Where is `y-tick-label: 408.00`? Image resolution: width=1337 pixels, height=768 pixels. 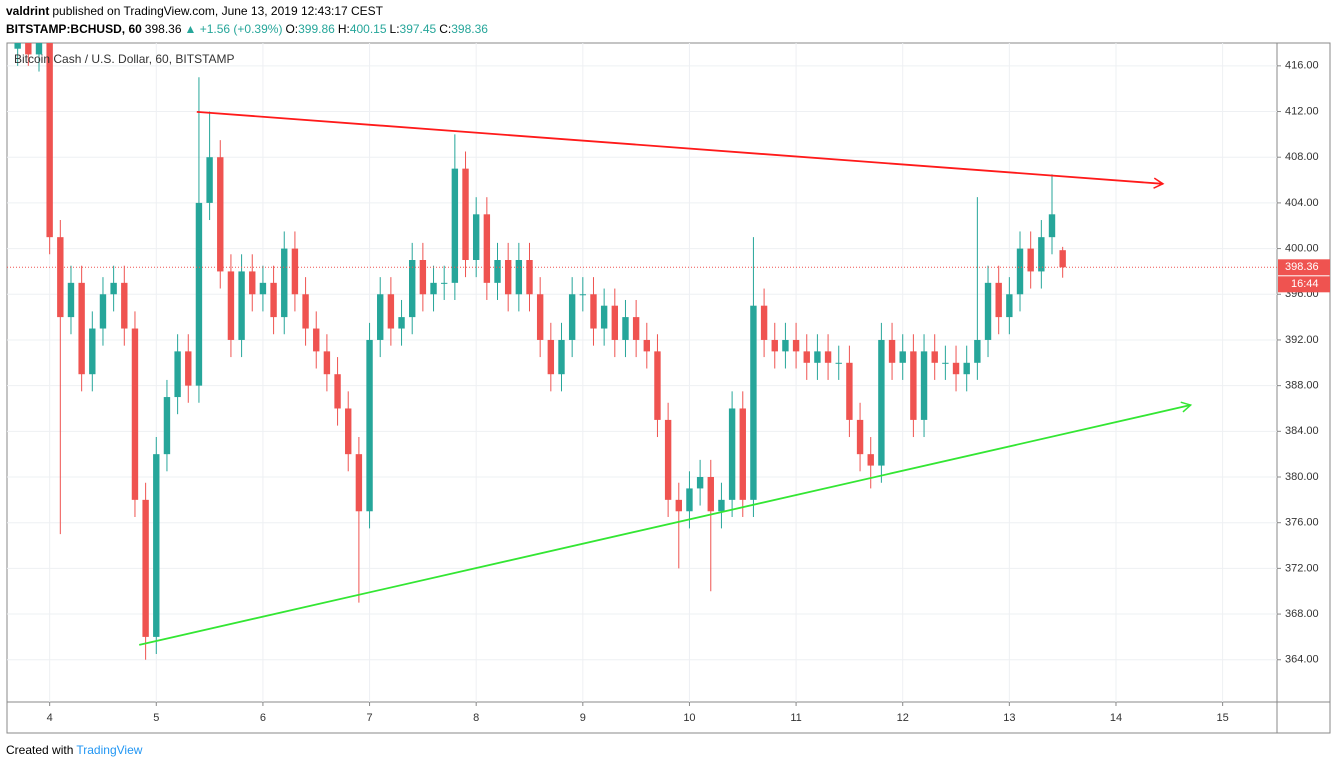 y-tick-label: 408.00 is located at coordinates (1302, 157).